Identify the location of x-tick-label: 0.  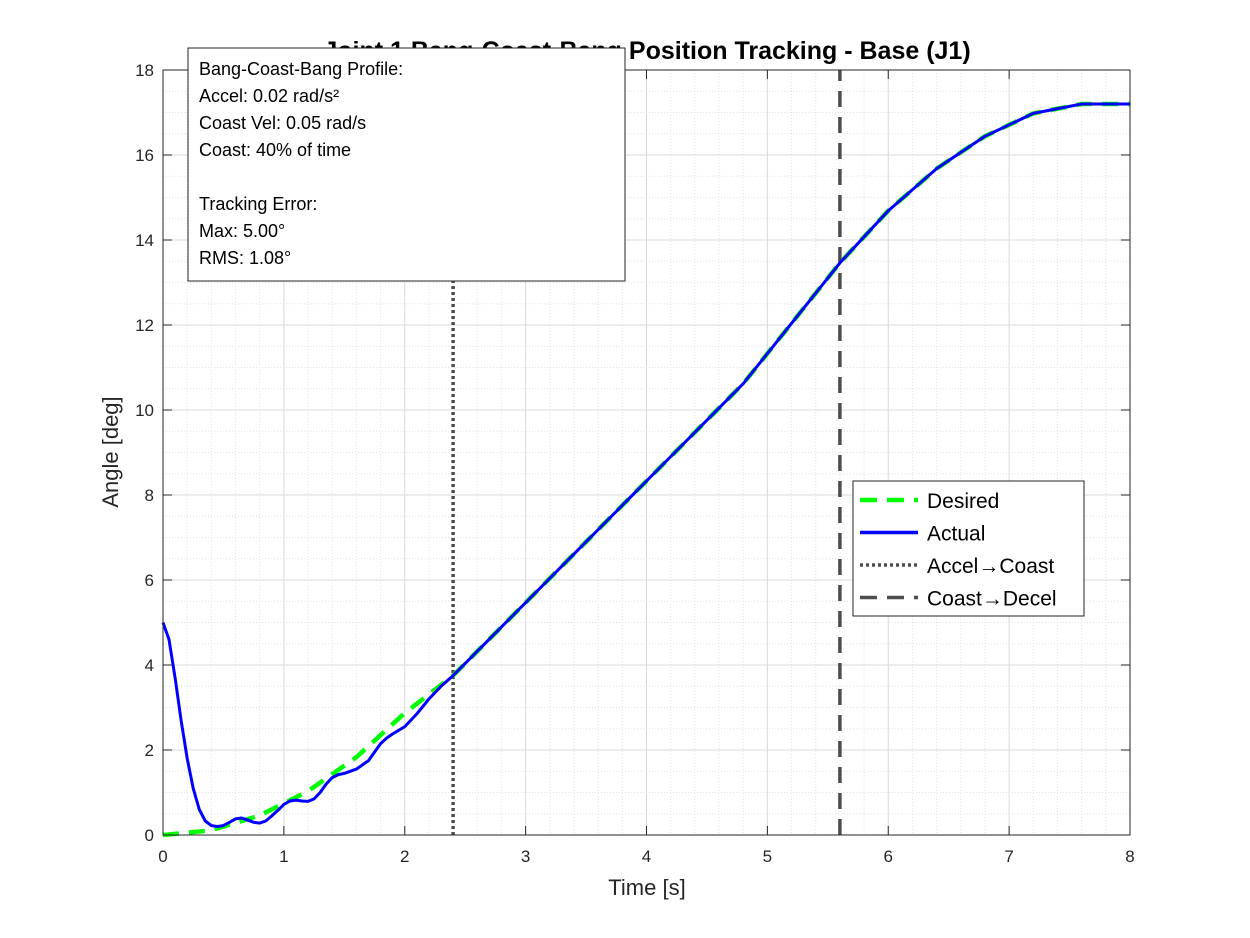
(162, 856).